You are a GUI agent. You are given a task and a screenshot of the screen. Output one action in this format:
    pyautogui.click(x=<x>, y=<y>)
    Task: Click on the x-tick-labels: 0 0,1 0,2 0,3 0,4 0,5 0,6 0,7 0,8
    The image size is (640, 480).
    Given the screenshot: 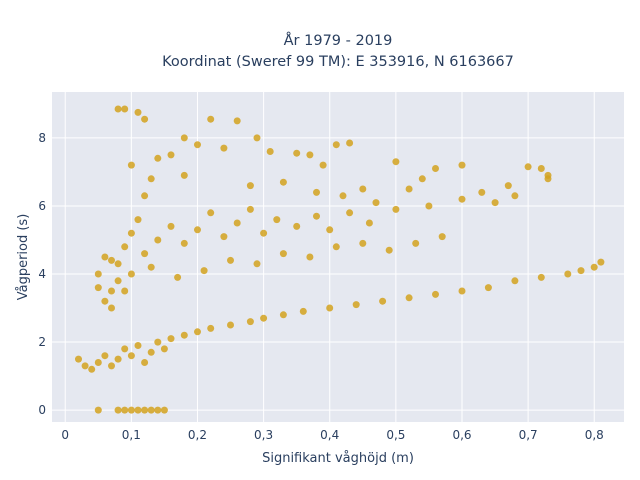 What is the action you would take?
    pyautogui.click(x=332, y=435)
    